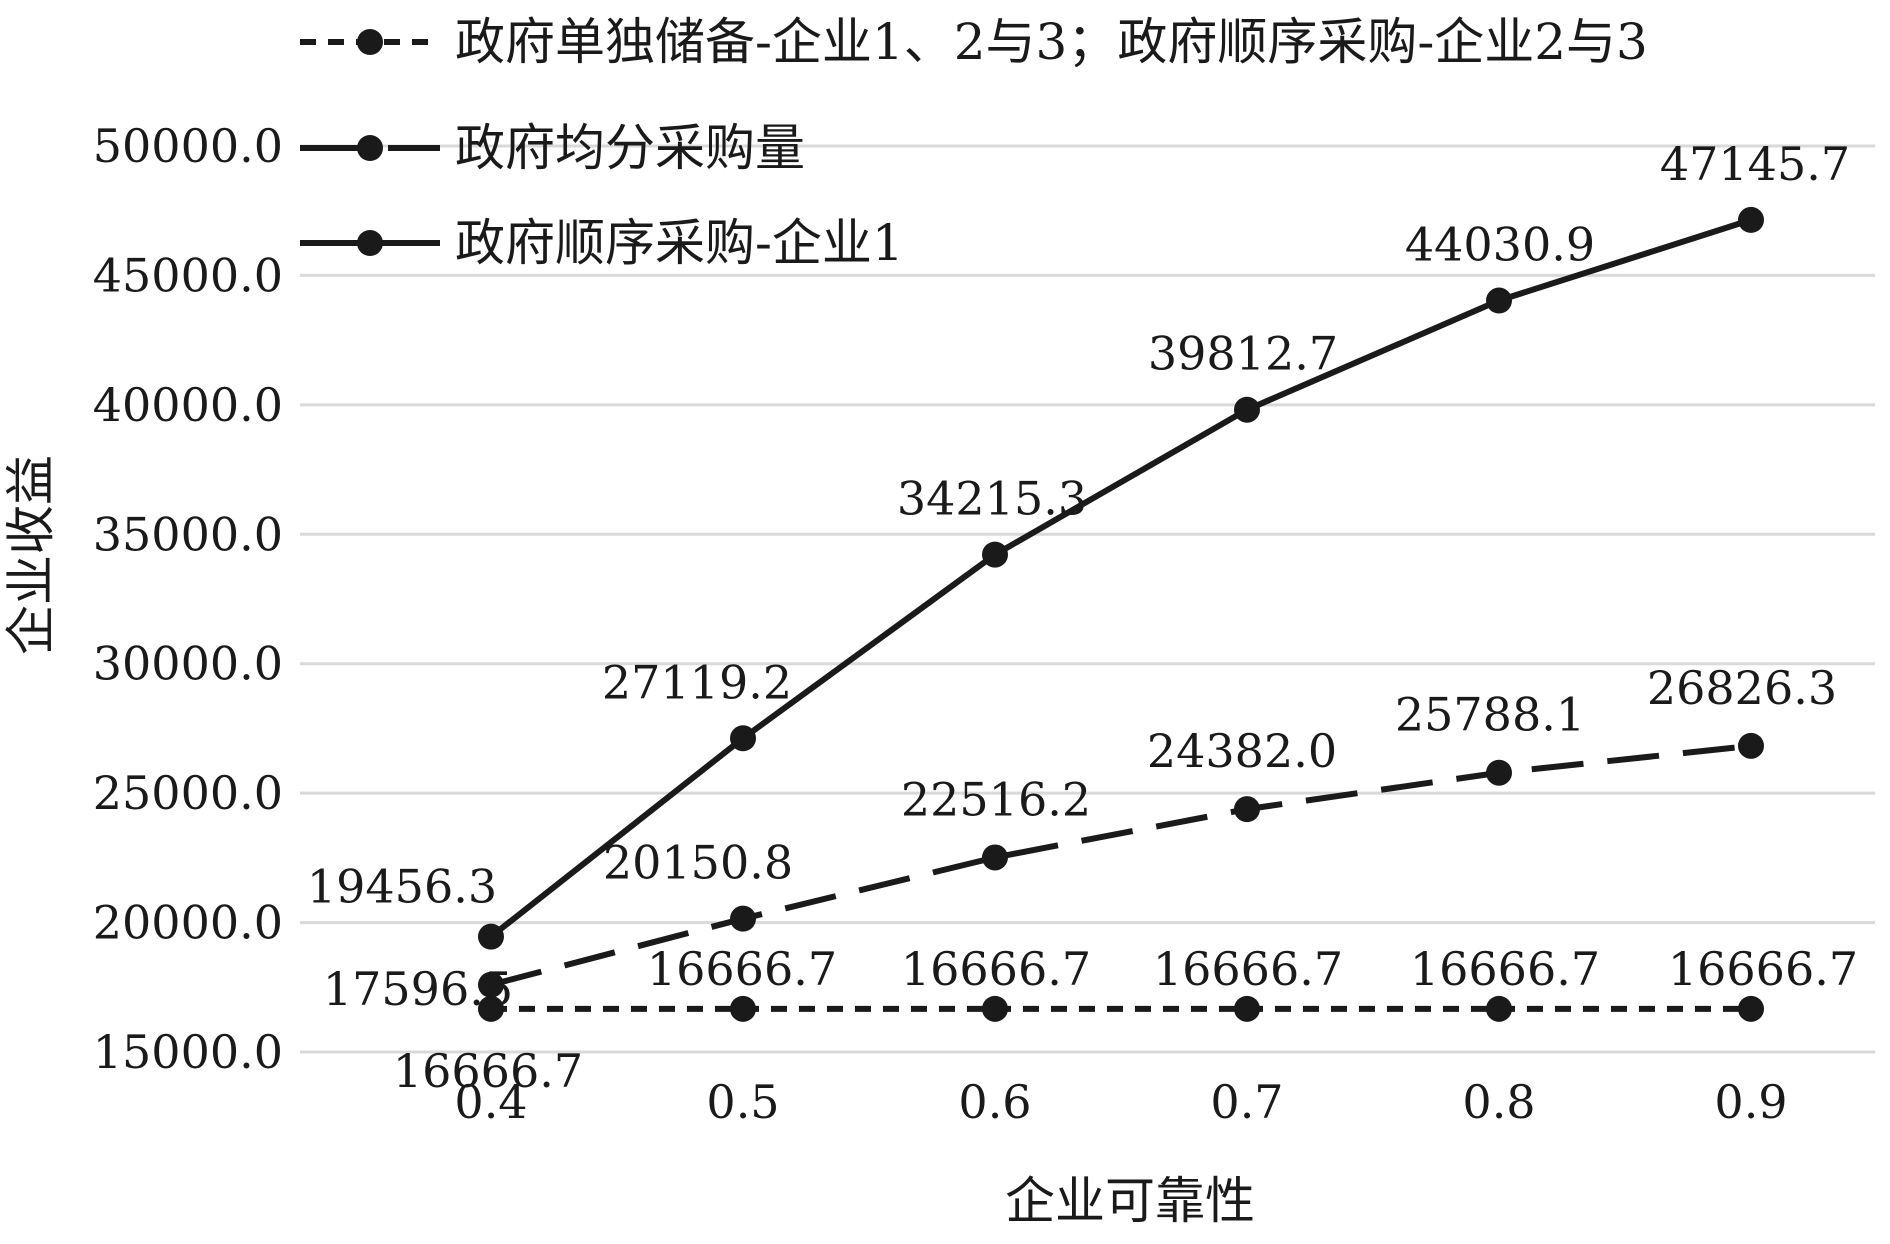 This screenshot has width=1890, height=1244. What do you see at coordinates (742, 1102) in the screenshot?
I see `x-tick-label: 0.5` at bounding box center [742, 1102].